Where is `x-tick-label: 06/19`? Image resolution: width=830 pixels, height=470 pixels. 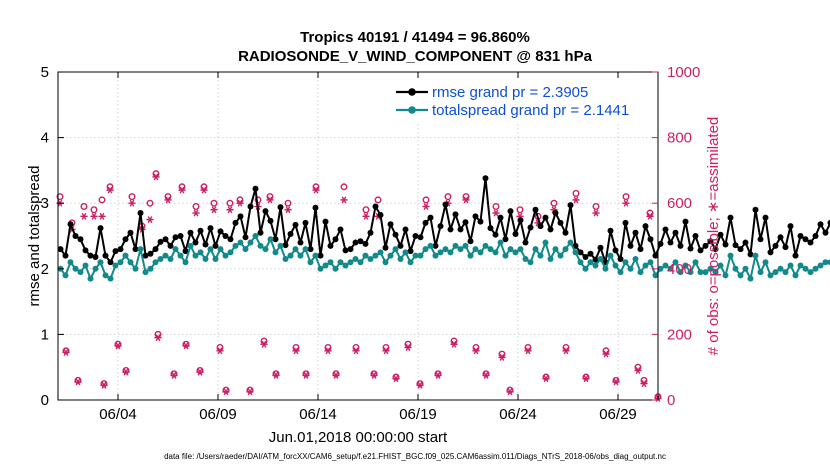
x-tick-label: 06/19 is located at coordinates (418, 414).